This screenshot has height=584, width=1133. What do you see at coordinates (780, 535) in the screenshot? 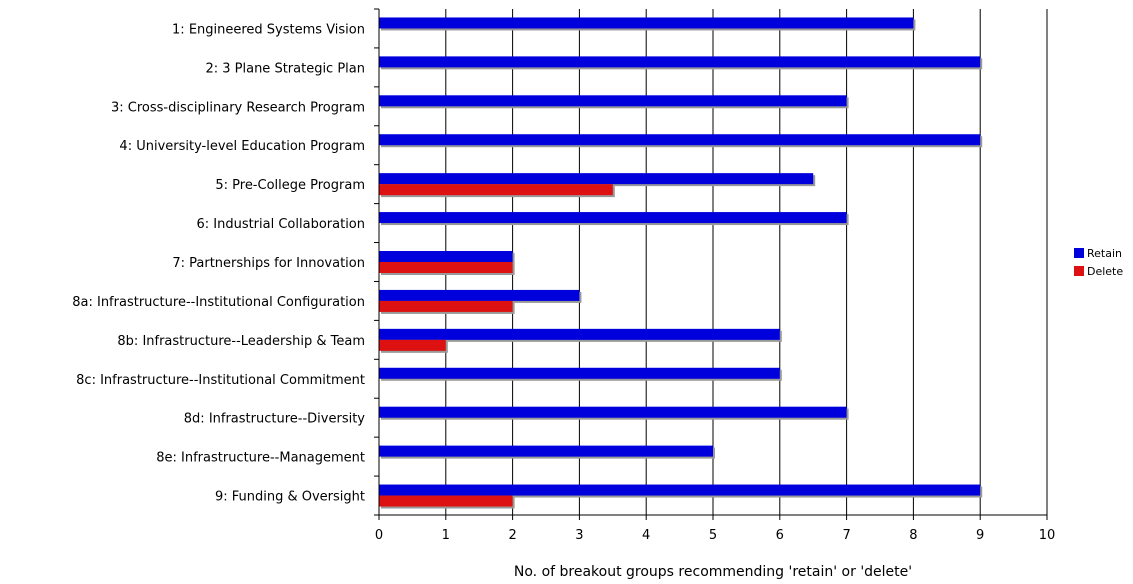
I see `x-tick-label: 6` at bounding box center [780, 535].